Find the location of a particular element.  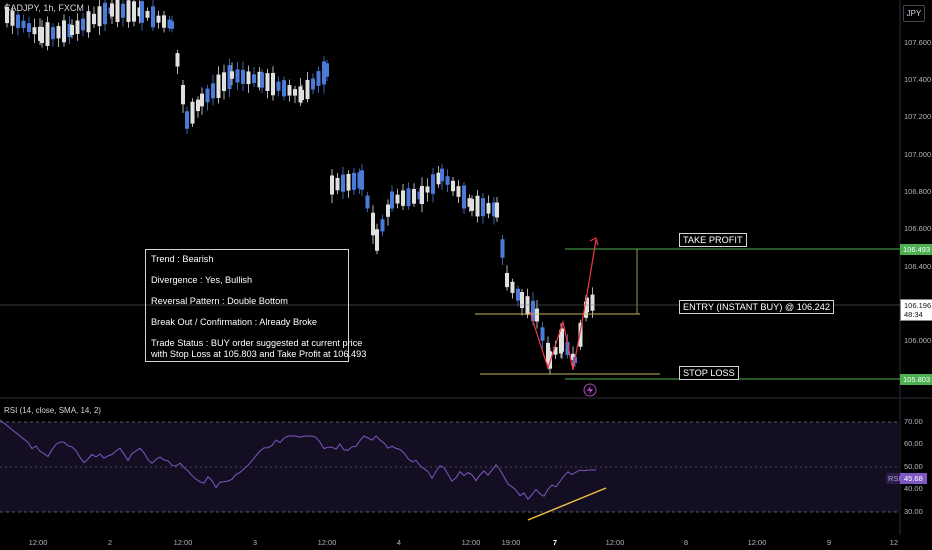

rsi-tick: 30.00 is located at coordinates (913, 511).